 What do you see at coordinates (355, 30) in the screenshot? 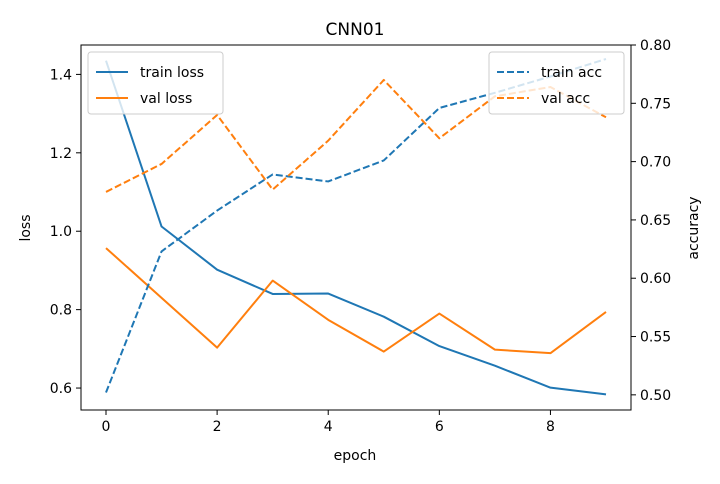
I see `chart-title: CNN01` at bounding box center [355, 30].